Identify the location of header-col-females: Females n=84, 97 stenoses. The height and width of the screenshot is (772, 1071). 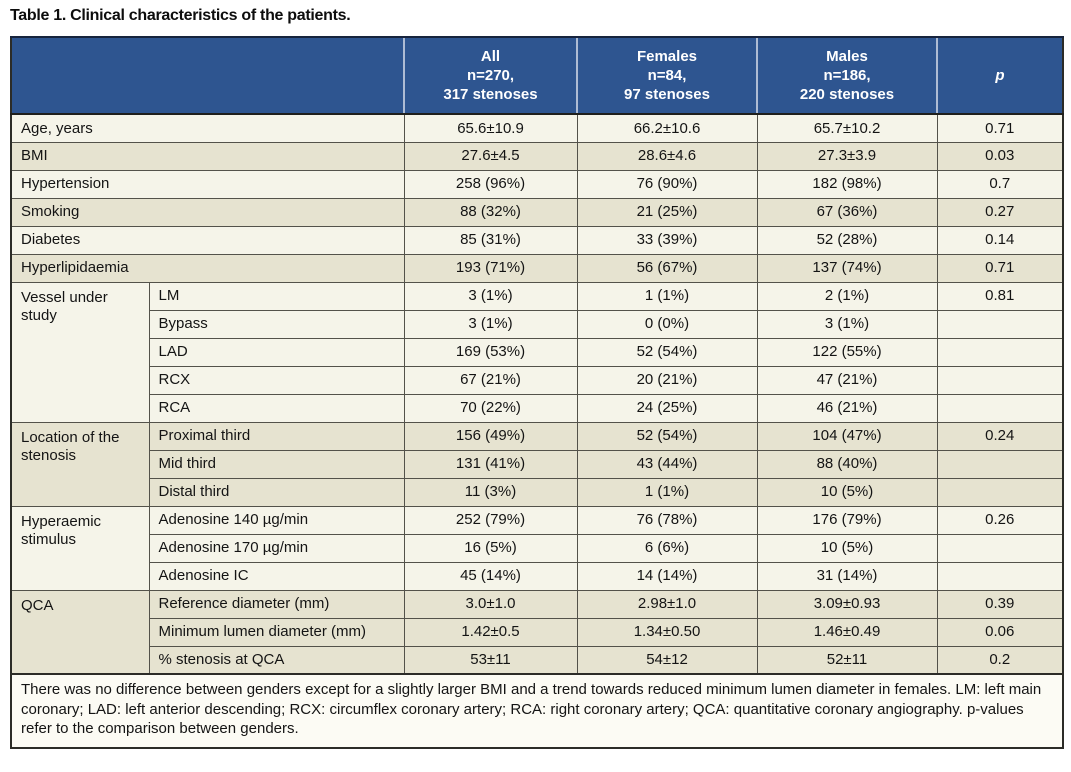
(666, 75).